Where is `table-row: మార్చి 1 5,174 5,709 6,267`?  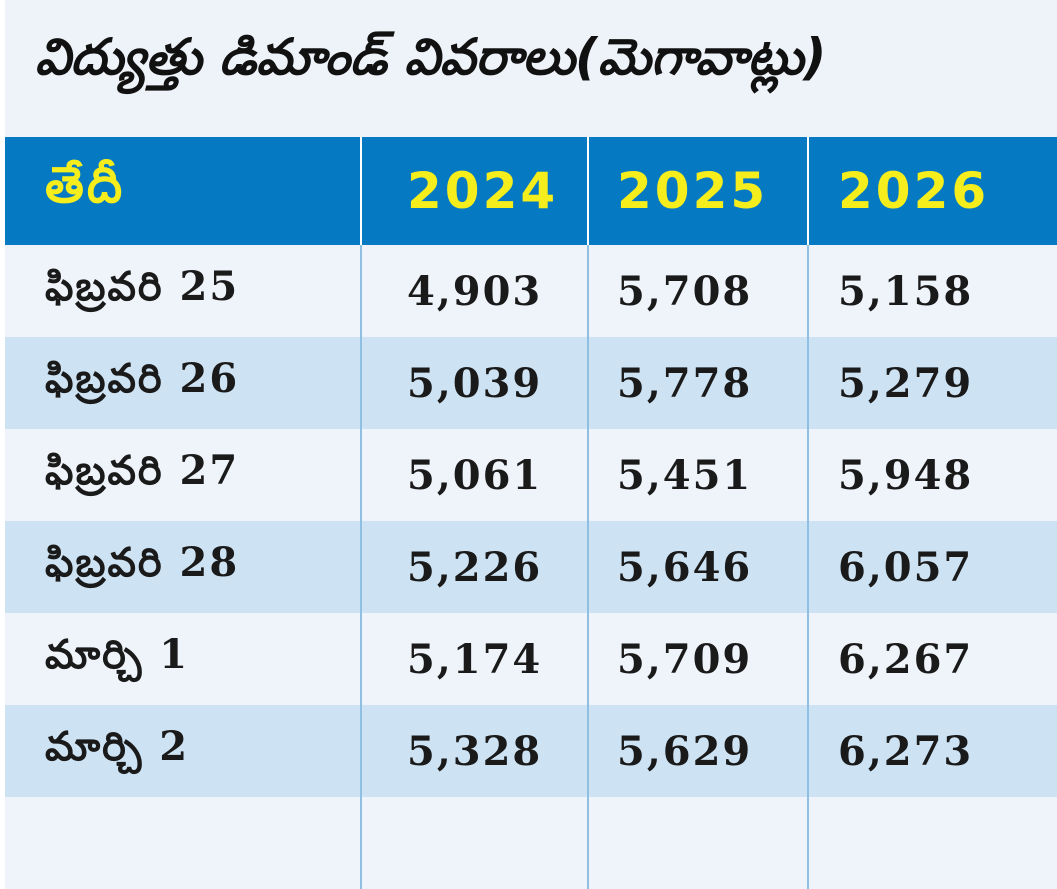
table-row: మార్చి 1 5,174 5,709 6,267 is located at coordinates (531, 659).